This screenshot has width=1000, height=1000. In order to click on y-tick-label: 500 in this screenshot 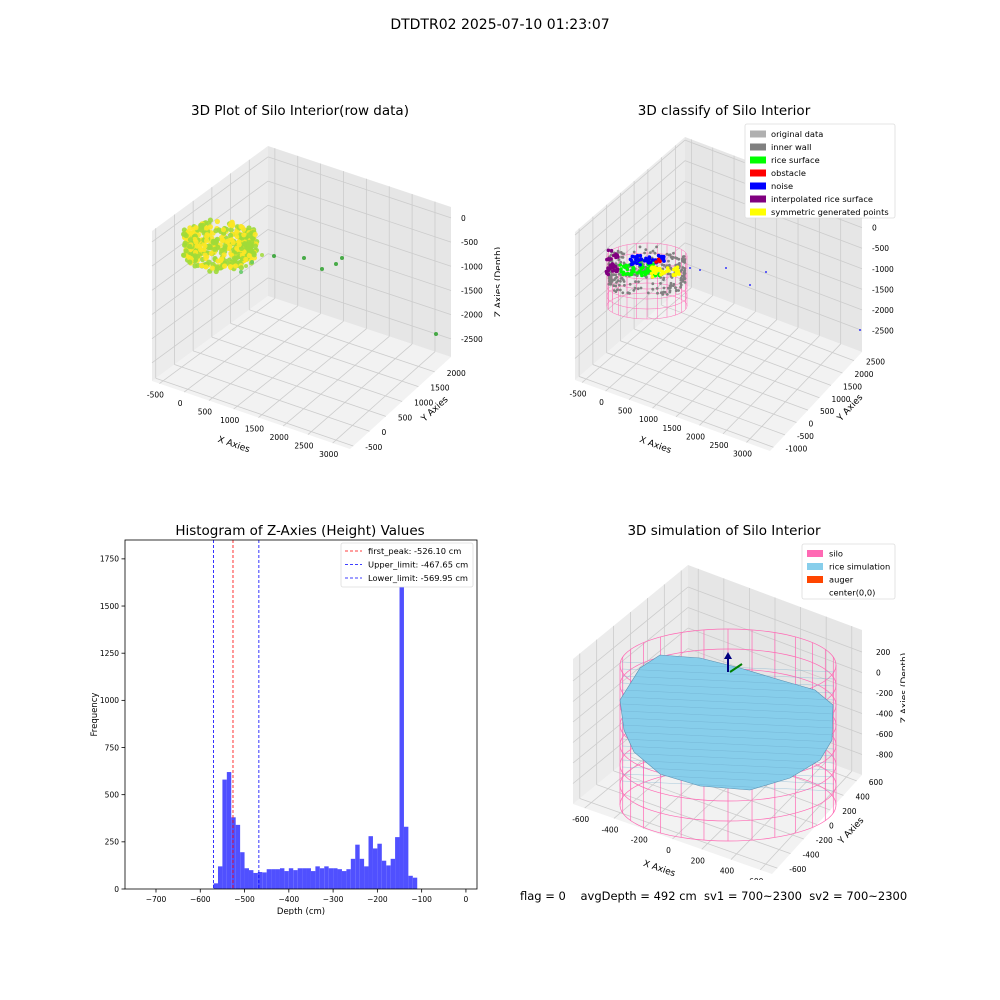, I will do `click(405, 417)`.